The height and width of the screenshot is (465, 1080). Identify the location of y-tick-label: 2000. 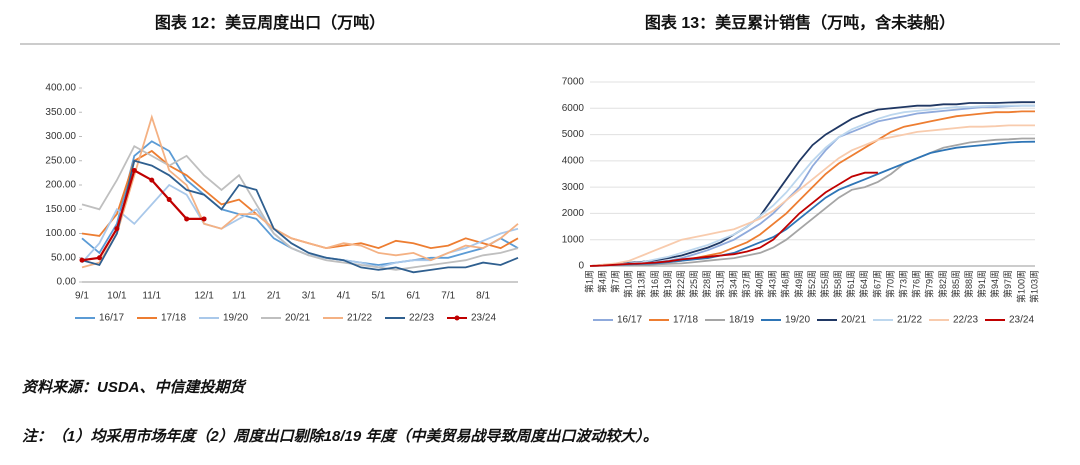
(573, 213).